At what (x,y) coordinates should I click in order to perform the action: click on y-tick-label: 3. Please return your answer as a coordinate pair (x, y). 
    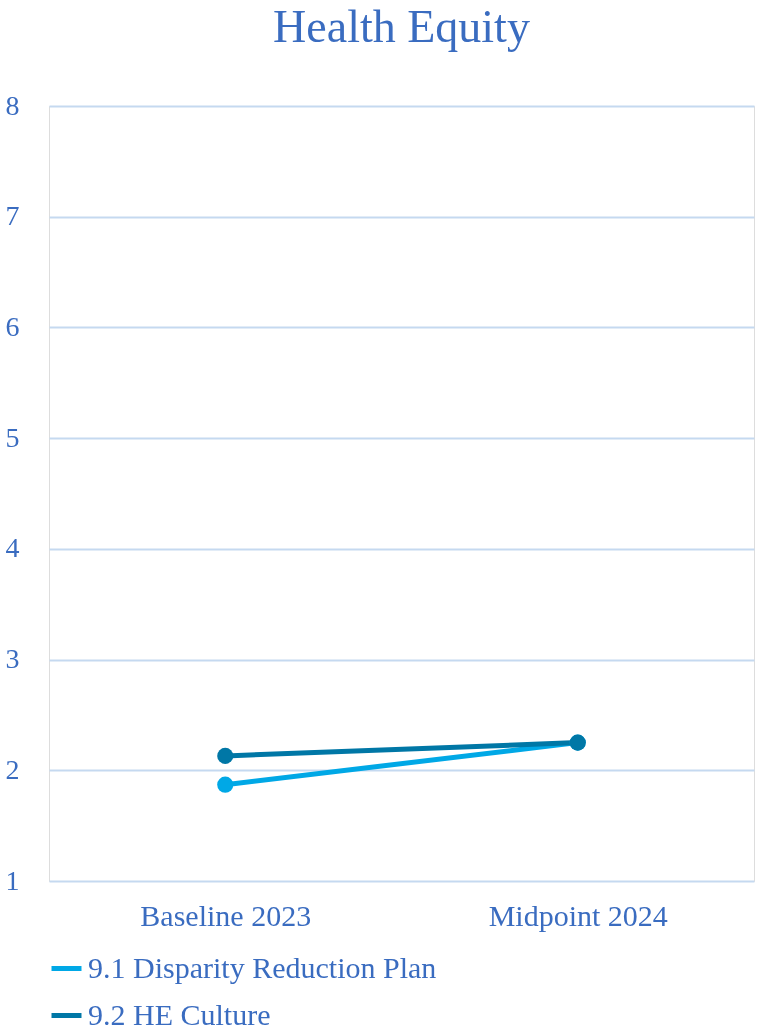
    Looking at the image, I should click on (12, 659).